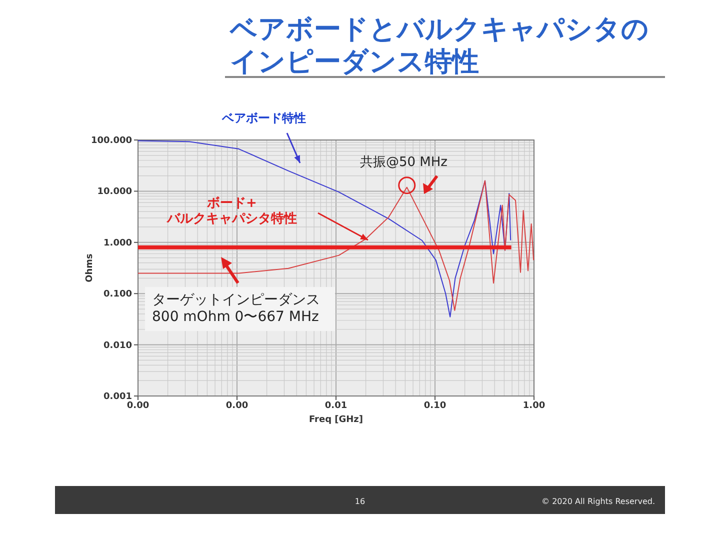 This screenshot has height=540, width=720. I want to click on text: 16, so click(360, 501).